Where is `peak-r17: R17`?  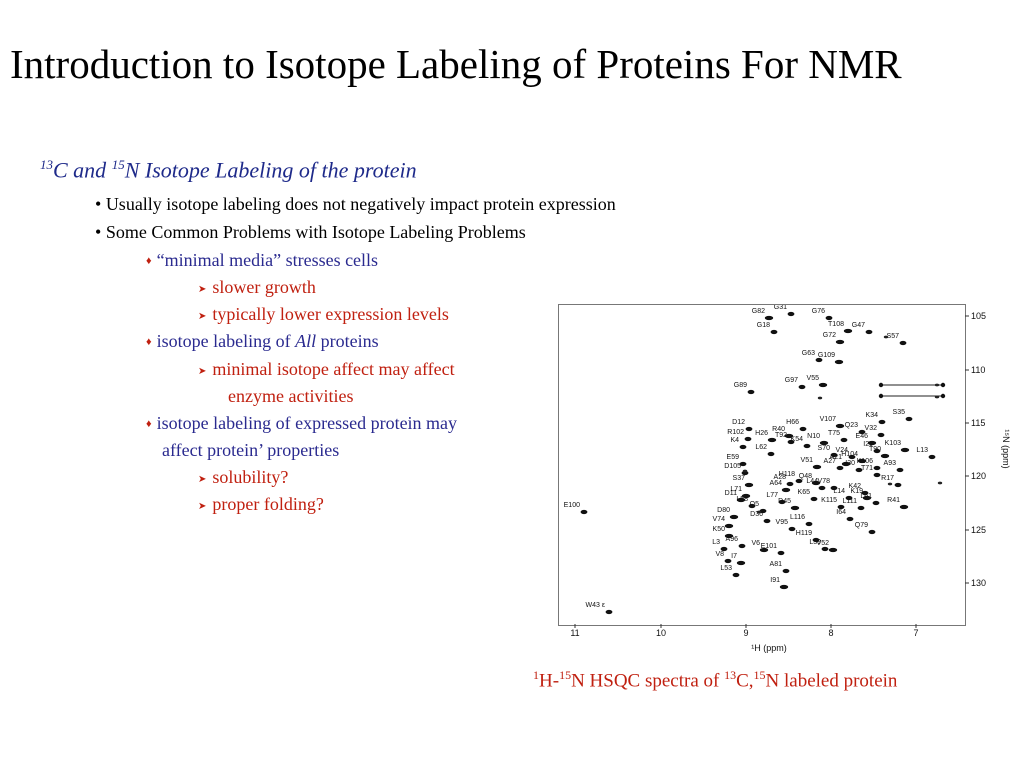 peak-r17: R17 is located at coordinates (891, 481).